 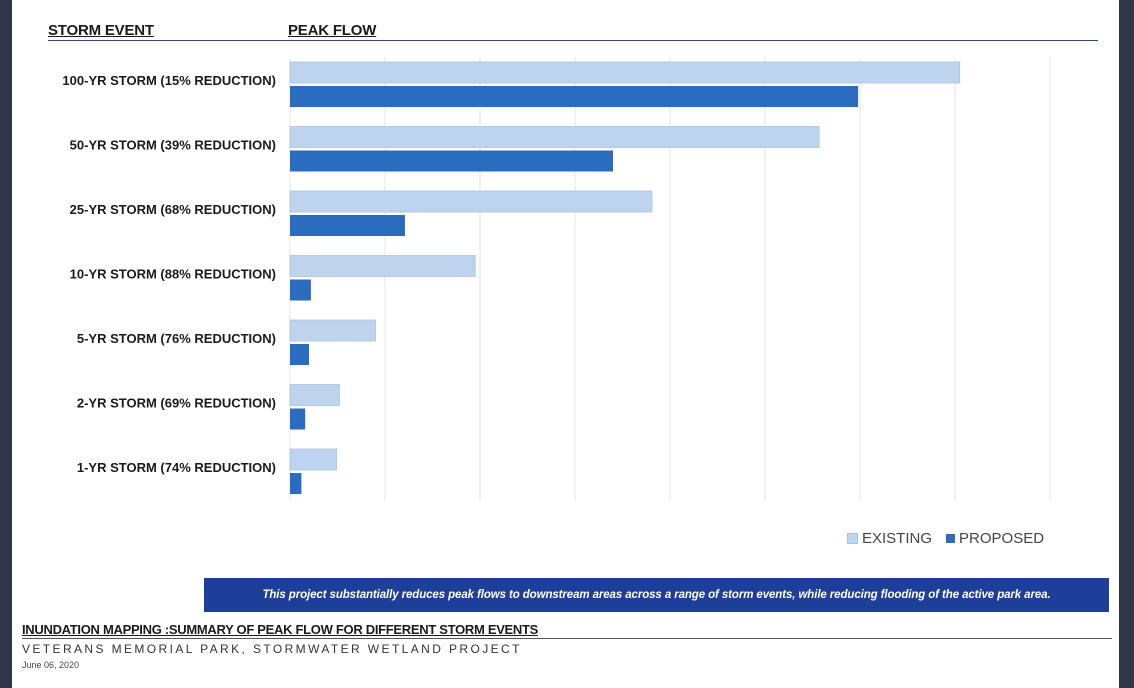 What do you see at coordinates (573, 40) in the screenshot?
I see `header-rule` at bounding box center [573, 40].